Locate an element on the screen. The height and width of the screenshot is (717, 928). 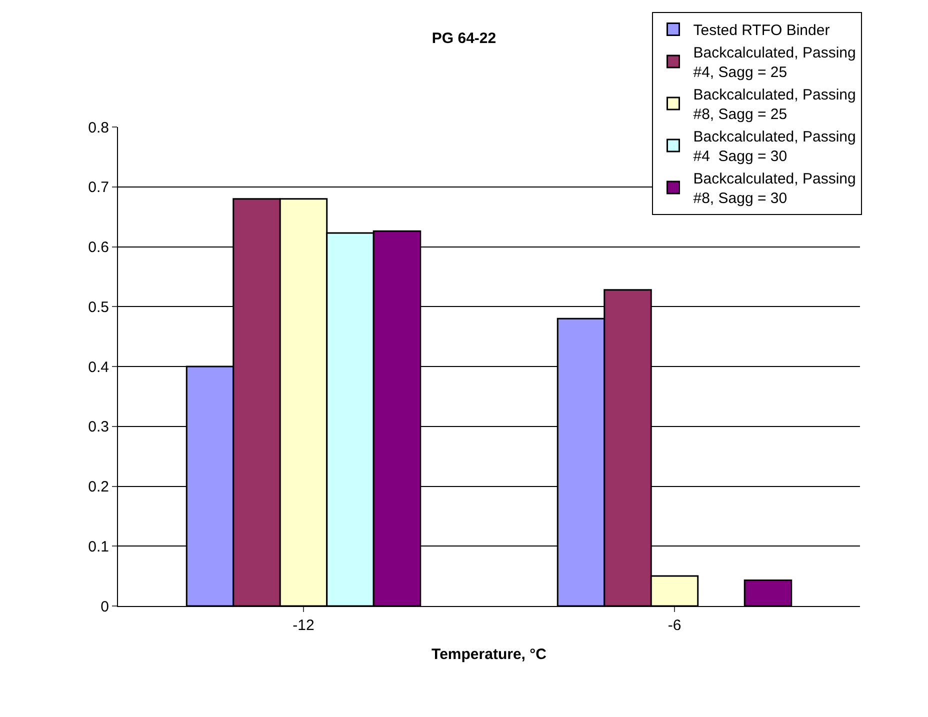
chart-title: PG 64-22 is located at coordinates (464, 38).